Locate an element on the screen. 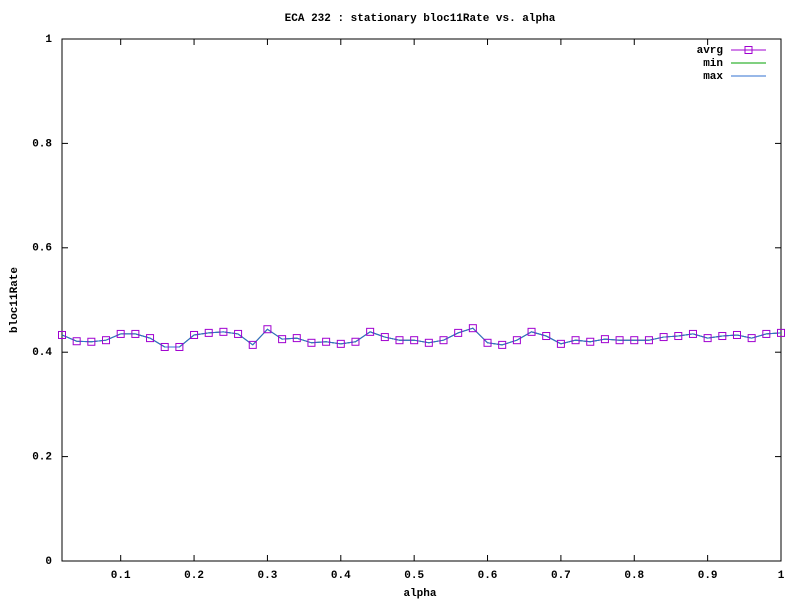 The image size is (800, 600). x-tick-label: 0.1 is located at coordinates (121, 576).